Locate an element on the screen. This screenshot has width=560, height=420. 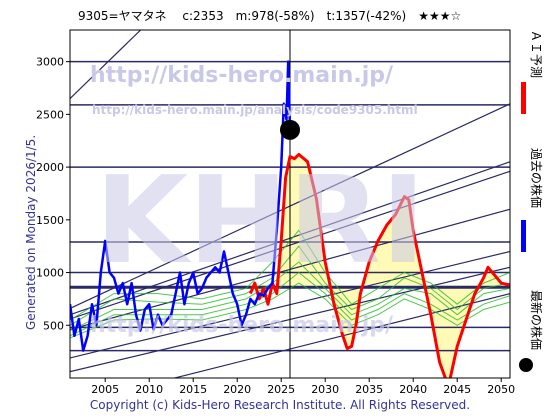
legend-ai-swatch is located at coordinates (523, 98).